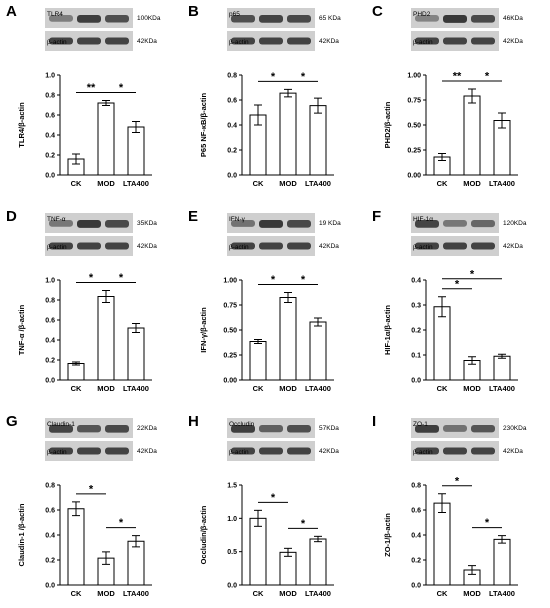 The height and width of the screenshot is (608, 550). I want to click on panel-letter: H, so click(193, 421).